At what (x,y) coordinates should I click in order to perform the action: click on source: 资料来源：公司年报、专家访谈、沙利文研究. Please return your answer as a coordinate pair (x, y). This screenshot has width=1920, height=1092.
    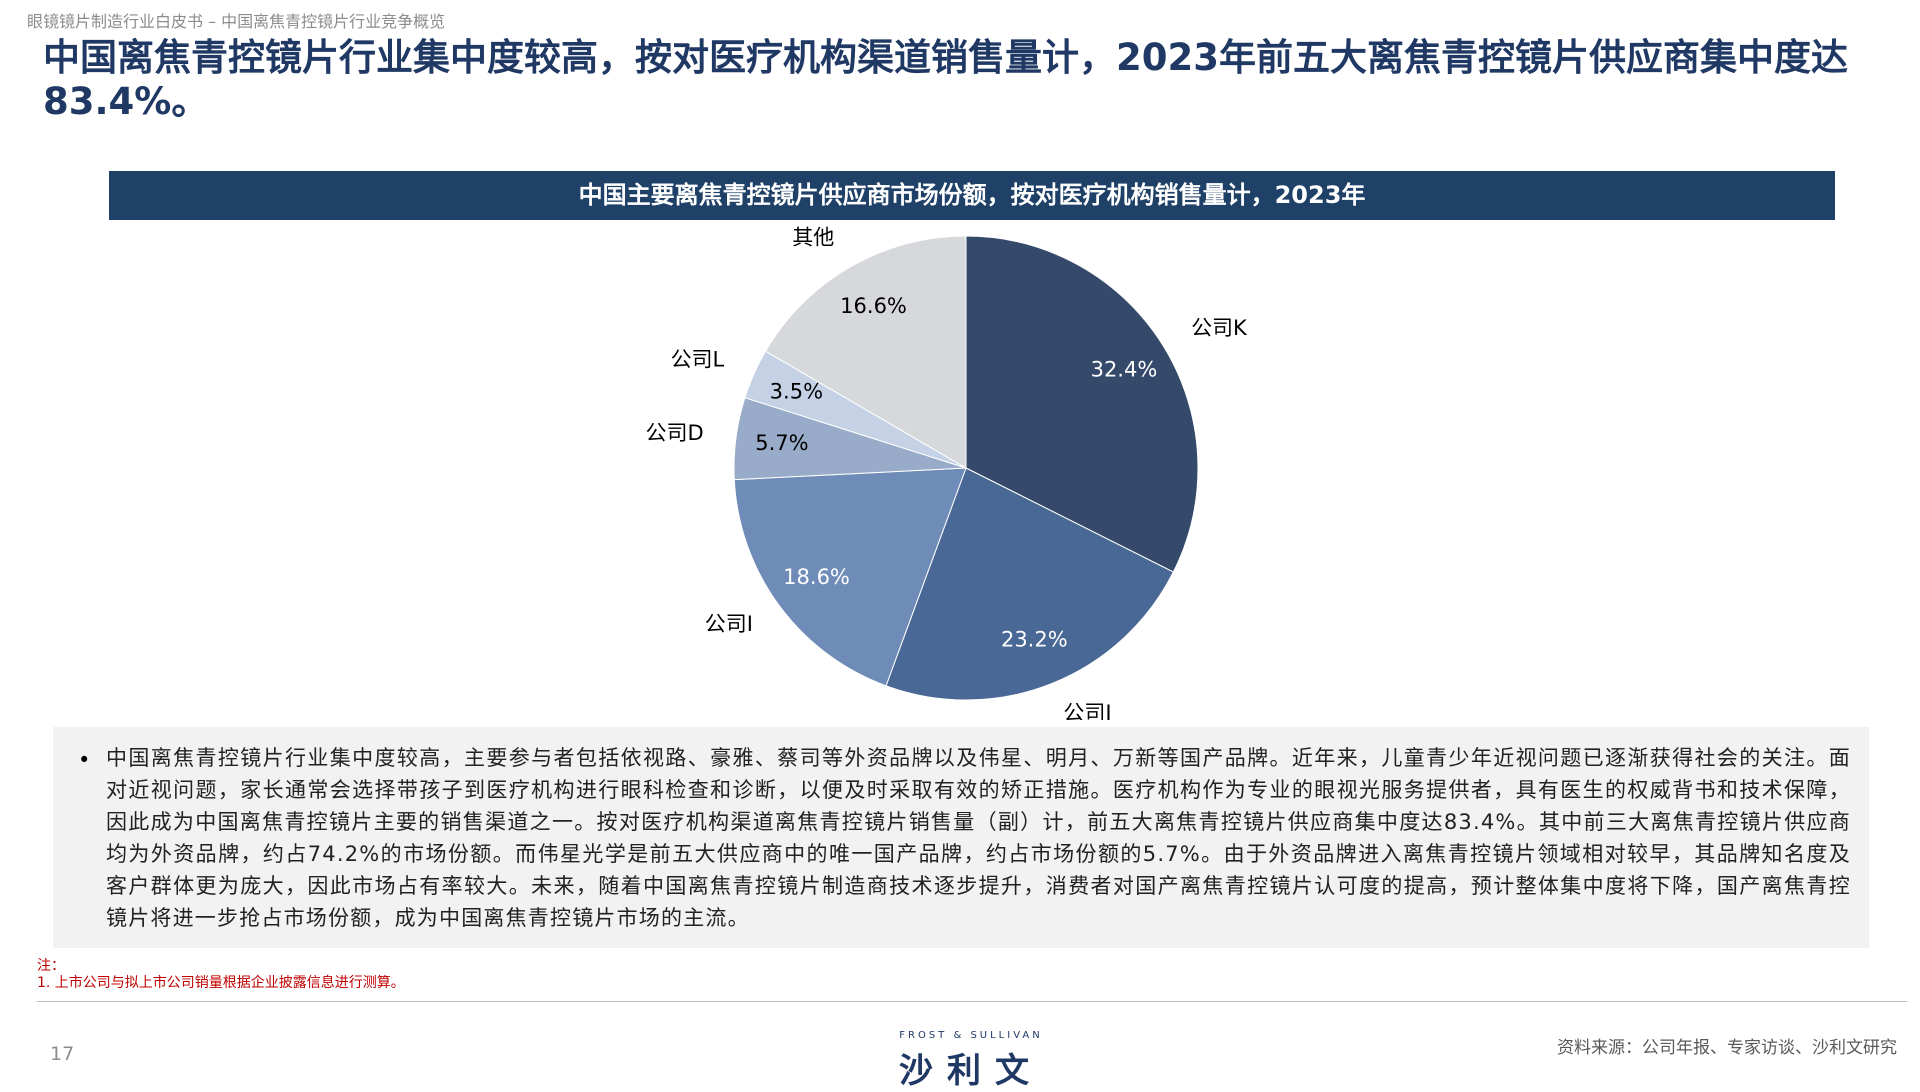
    Looking at the image, I should click on (1727, 1048).